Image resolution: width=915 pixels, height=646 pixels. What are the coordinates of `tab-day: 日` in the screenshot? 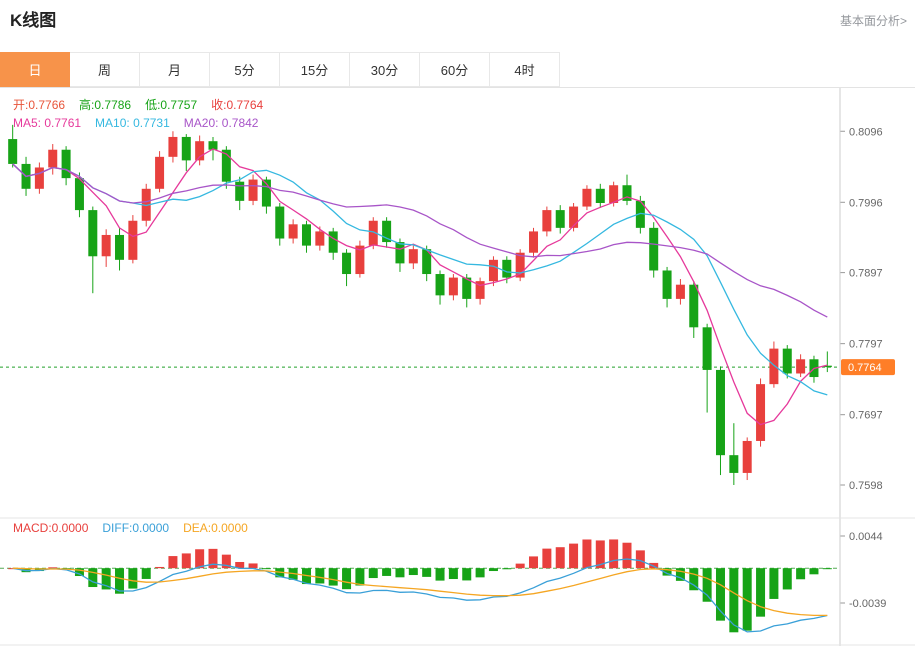 It's located at (35, 69).